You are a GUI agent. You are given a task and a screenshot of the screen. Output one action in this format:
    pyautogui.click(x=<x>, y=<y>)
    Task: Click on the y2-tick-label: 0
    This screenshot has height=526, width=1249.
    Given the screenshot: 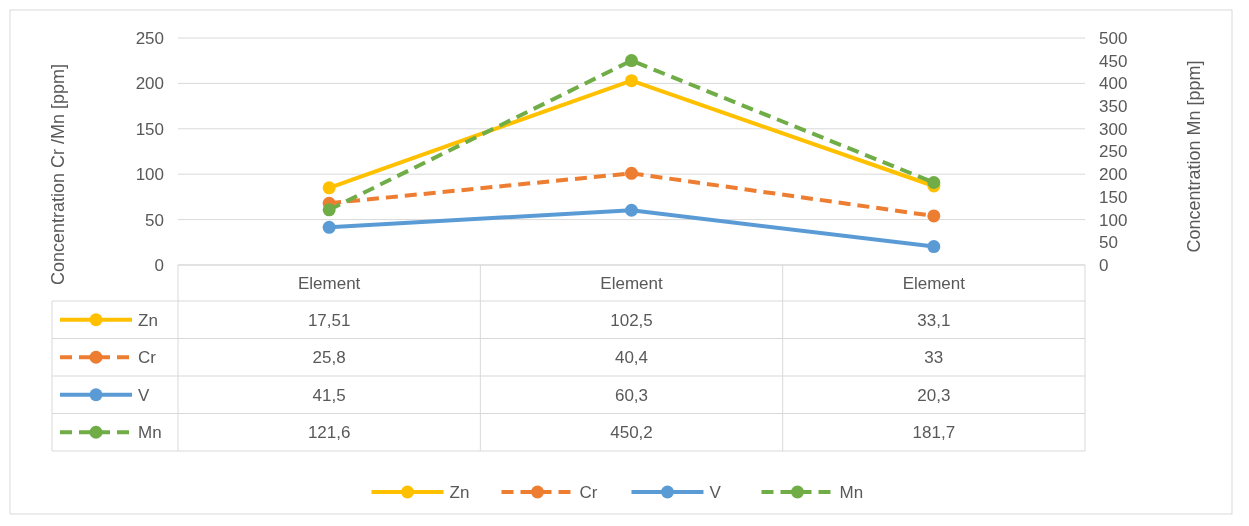 What is the action you would take?
    pyautogui.click(x=1104, y=265)
    